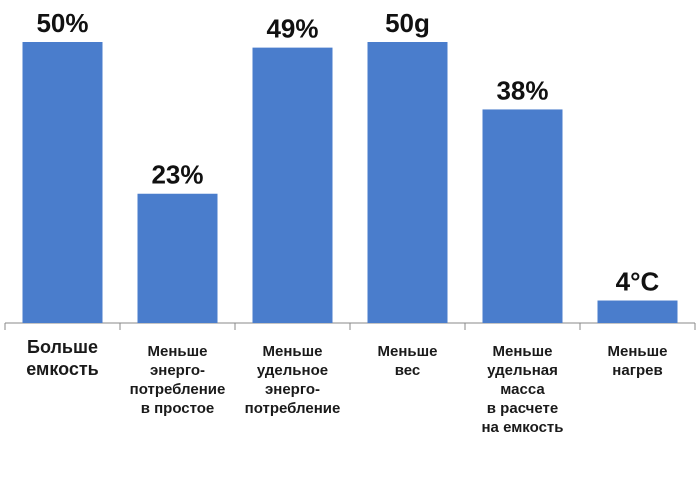 This screenshot has height=482, width=700. I want to click on value-label: 50%, so click(62, 23).